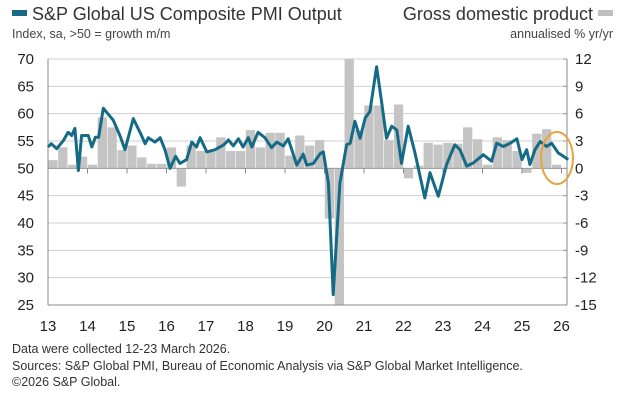 The width and height of the screenshot is (627, 402). I want to click on x-tick-label: 23, so click(443, 326).